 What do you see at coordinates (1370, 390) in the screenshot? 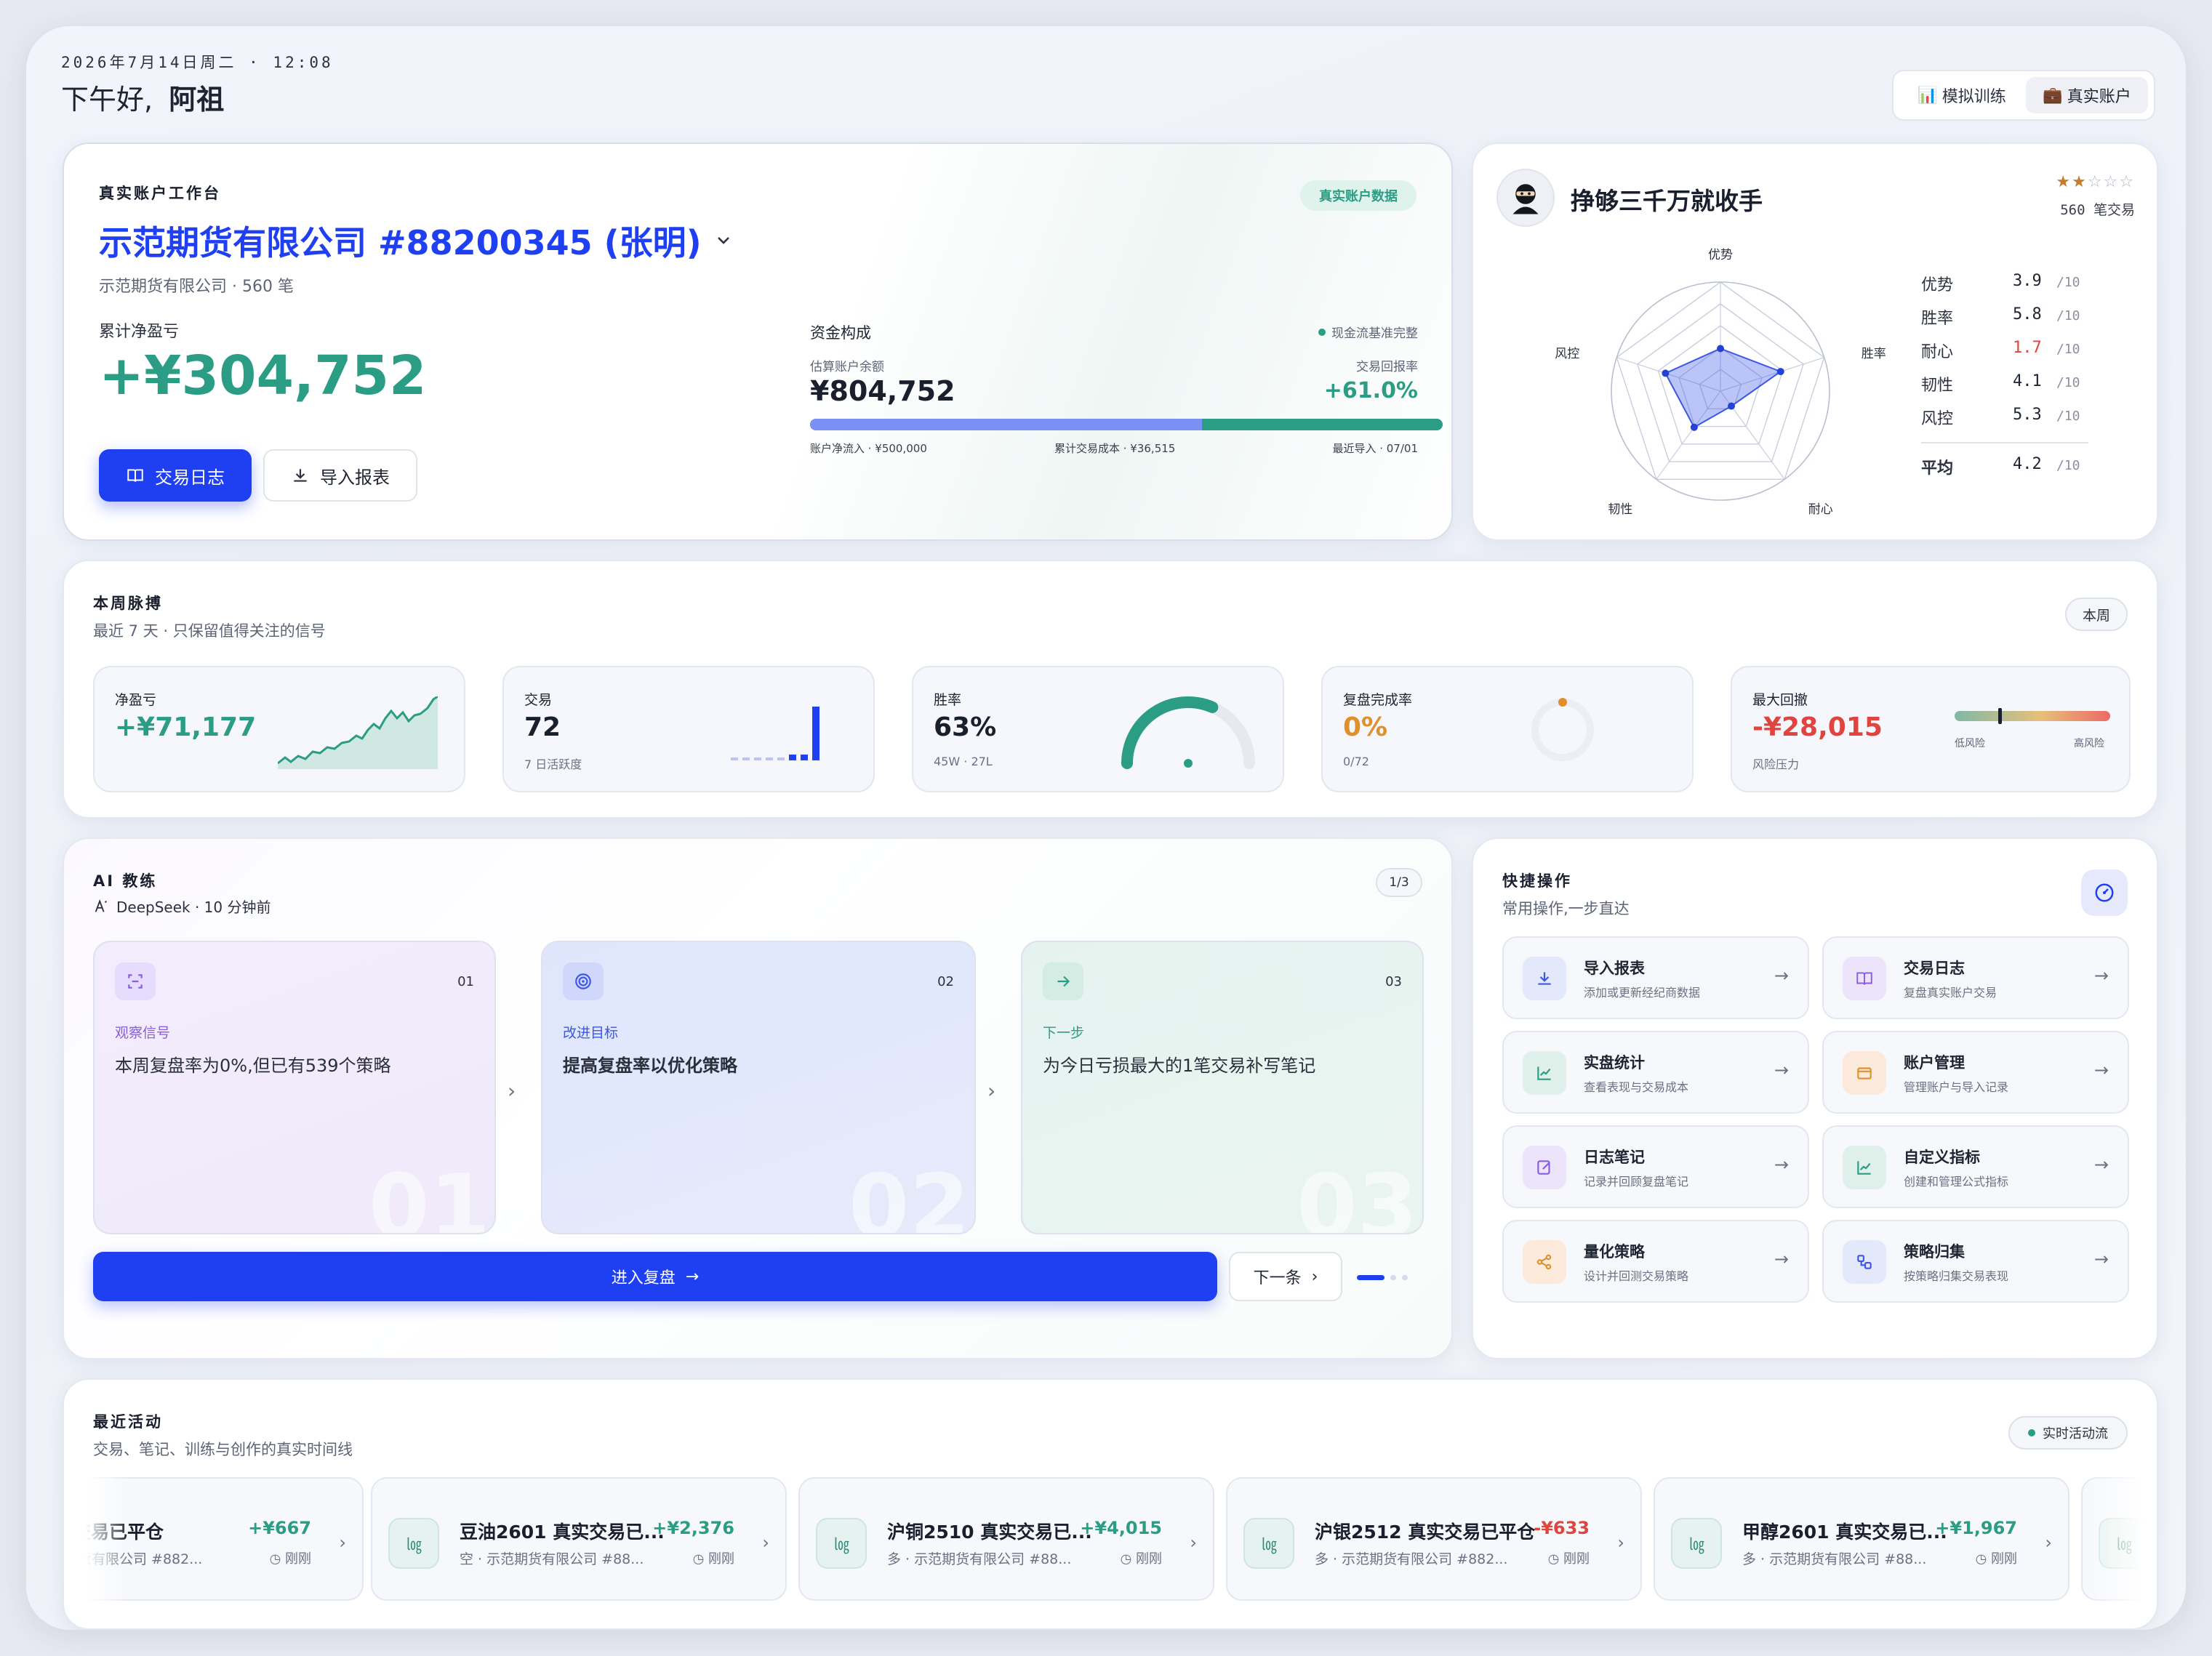
I see `return-value: +61.0%` at bounding box center [1370, 390].